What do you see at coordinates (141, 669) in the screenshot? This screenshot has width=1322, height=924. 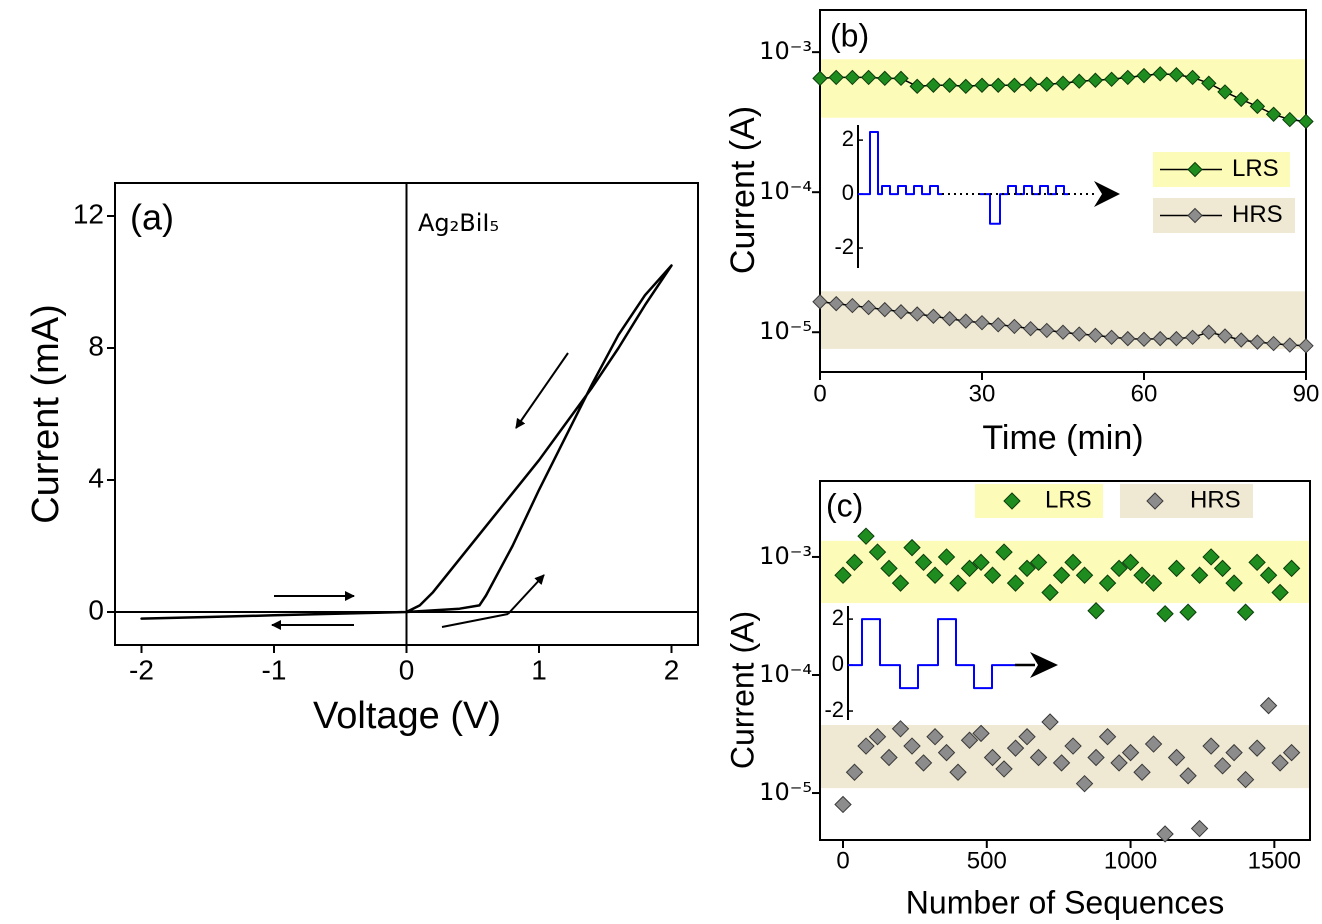 I see `x-tick-label: -2` at bounding box center [141, 669].